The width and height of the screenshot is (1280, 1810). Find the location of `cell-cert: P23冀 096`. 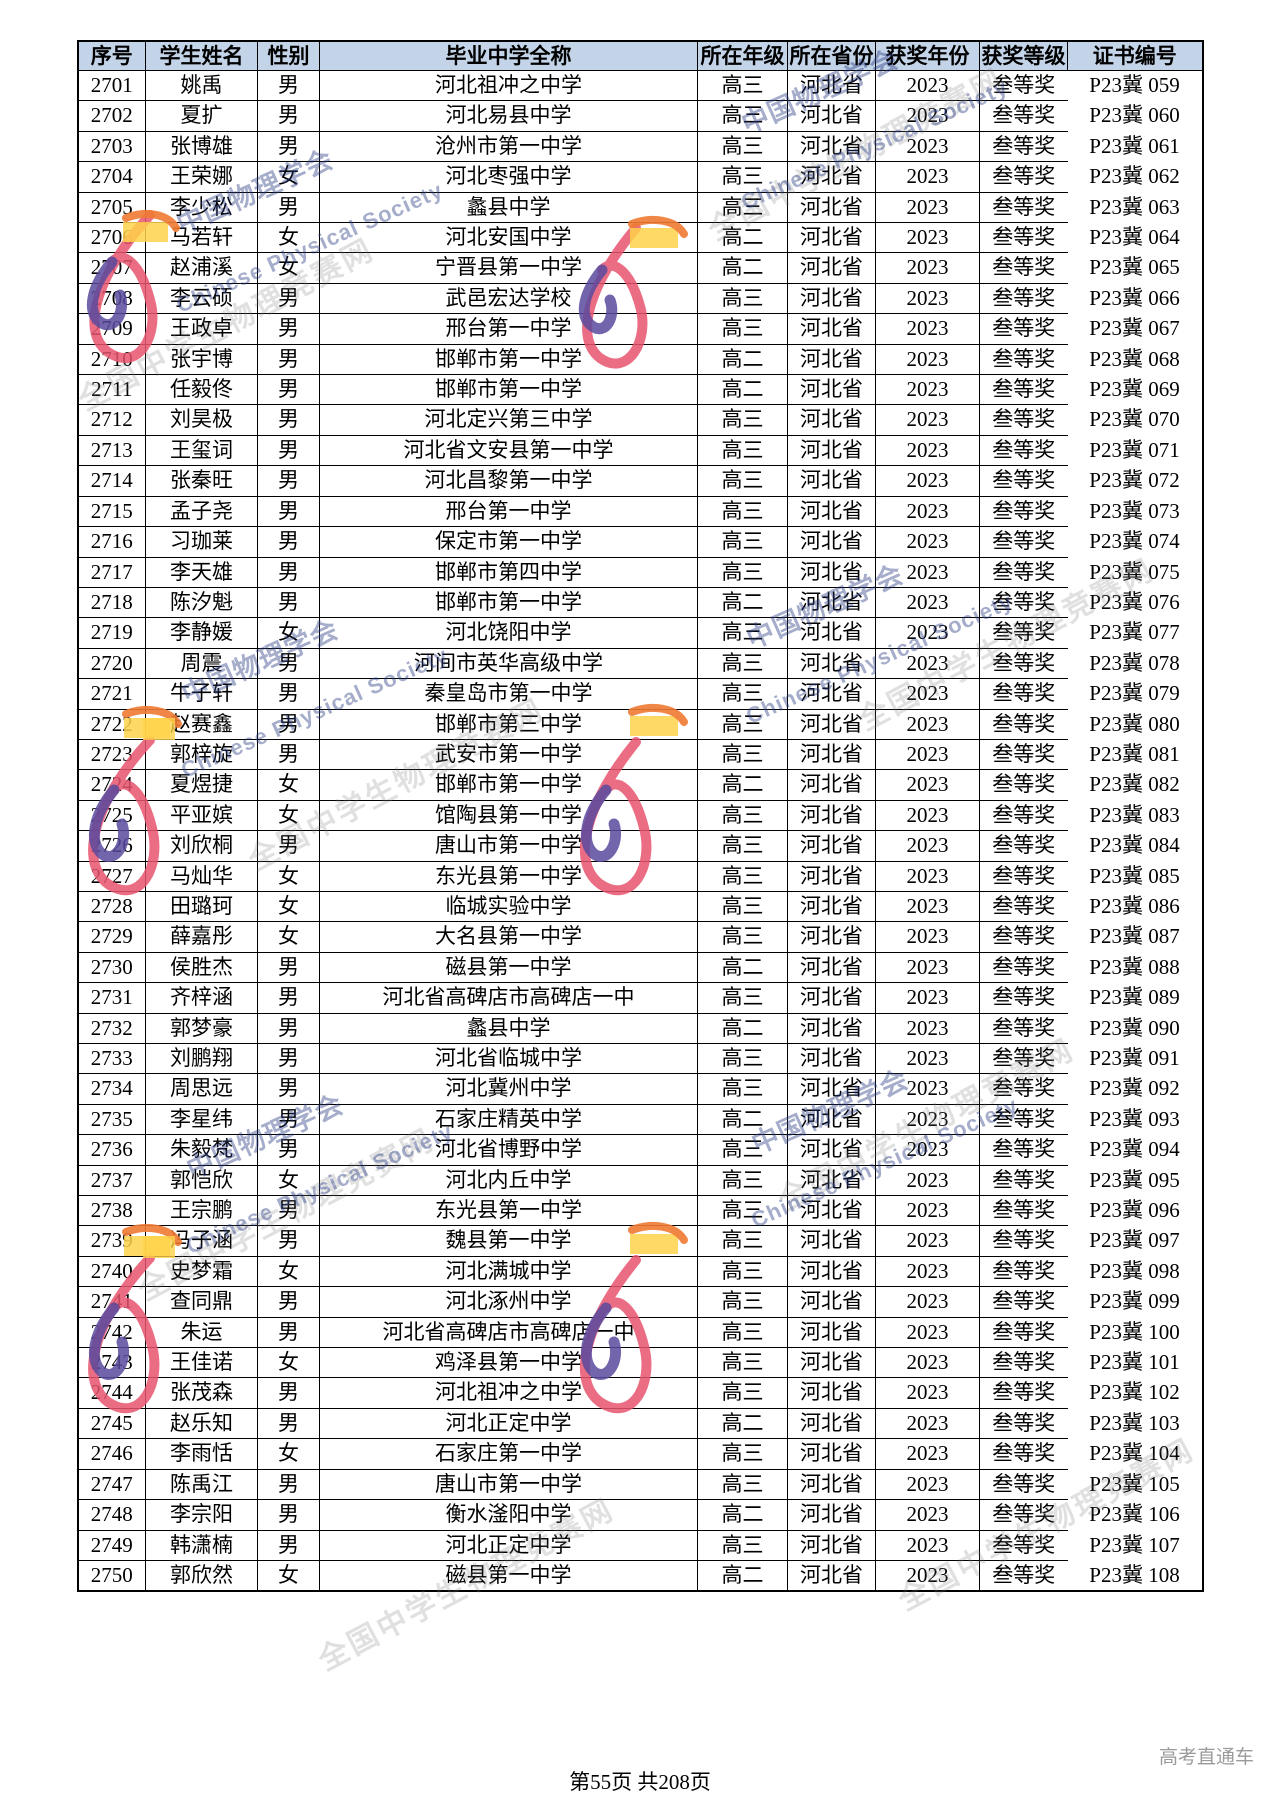

cell-cert: P23冀 096 is located at coordinates (1134, 1210).